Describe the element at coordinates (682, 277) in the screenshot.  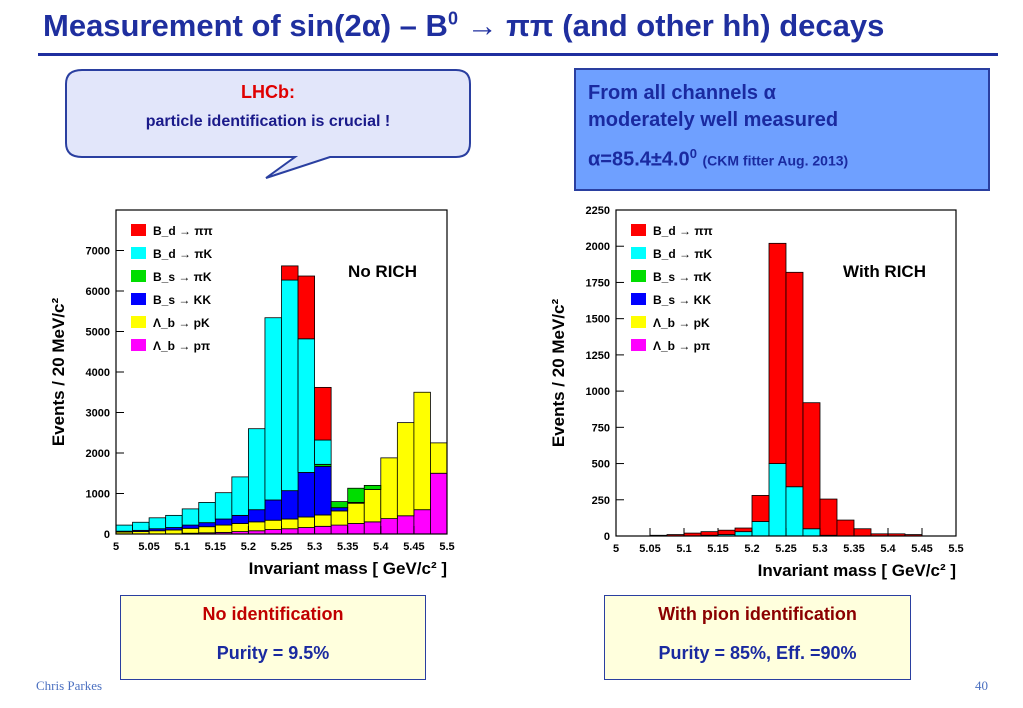
I see `legend-label: B_s → πK` at that location.